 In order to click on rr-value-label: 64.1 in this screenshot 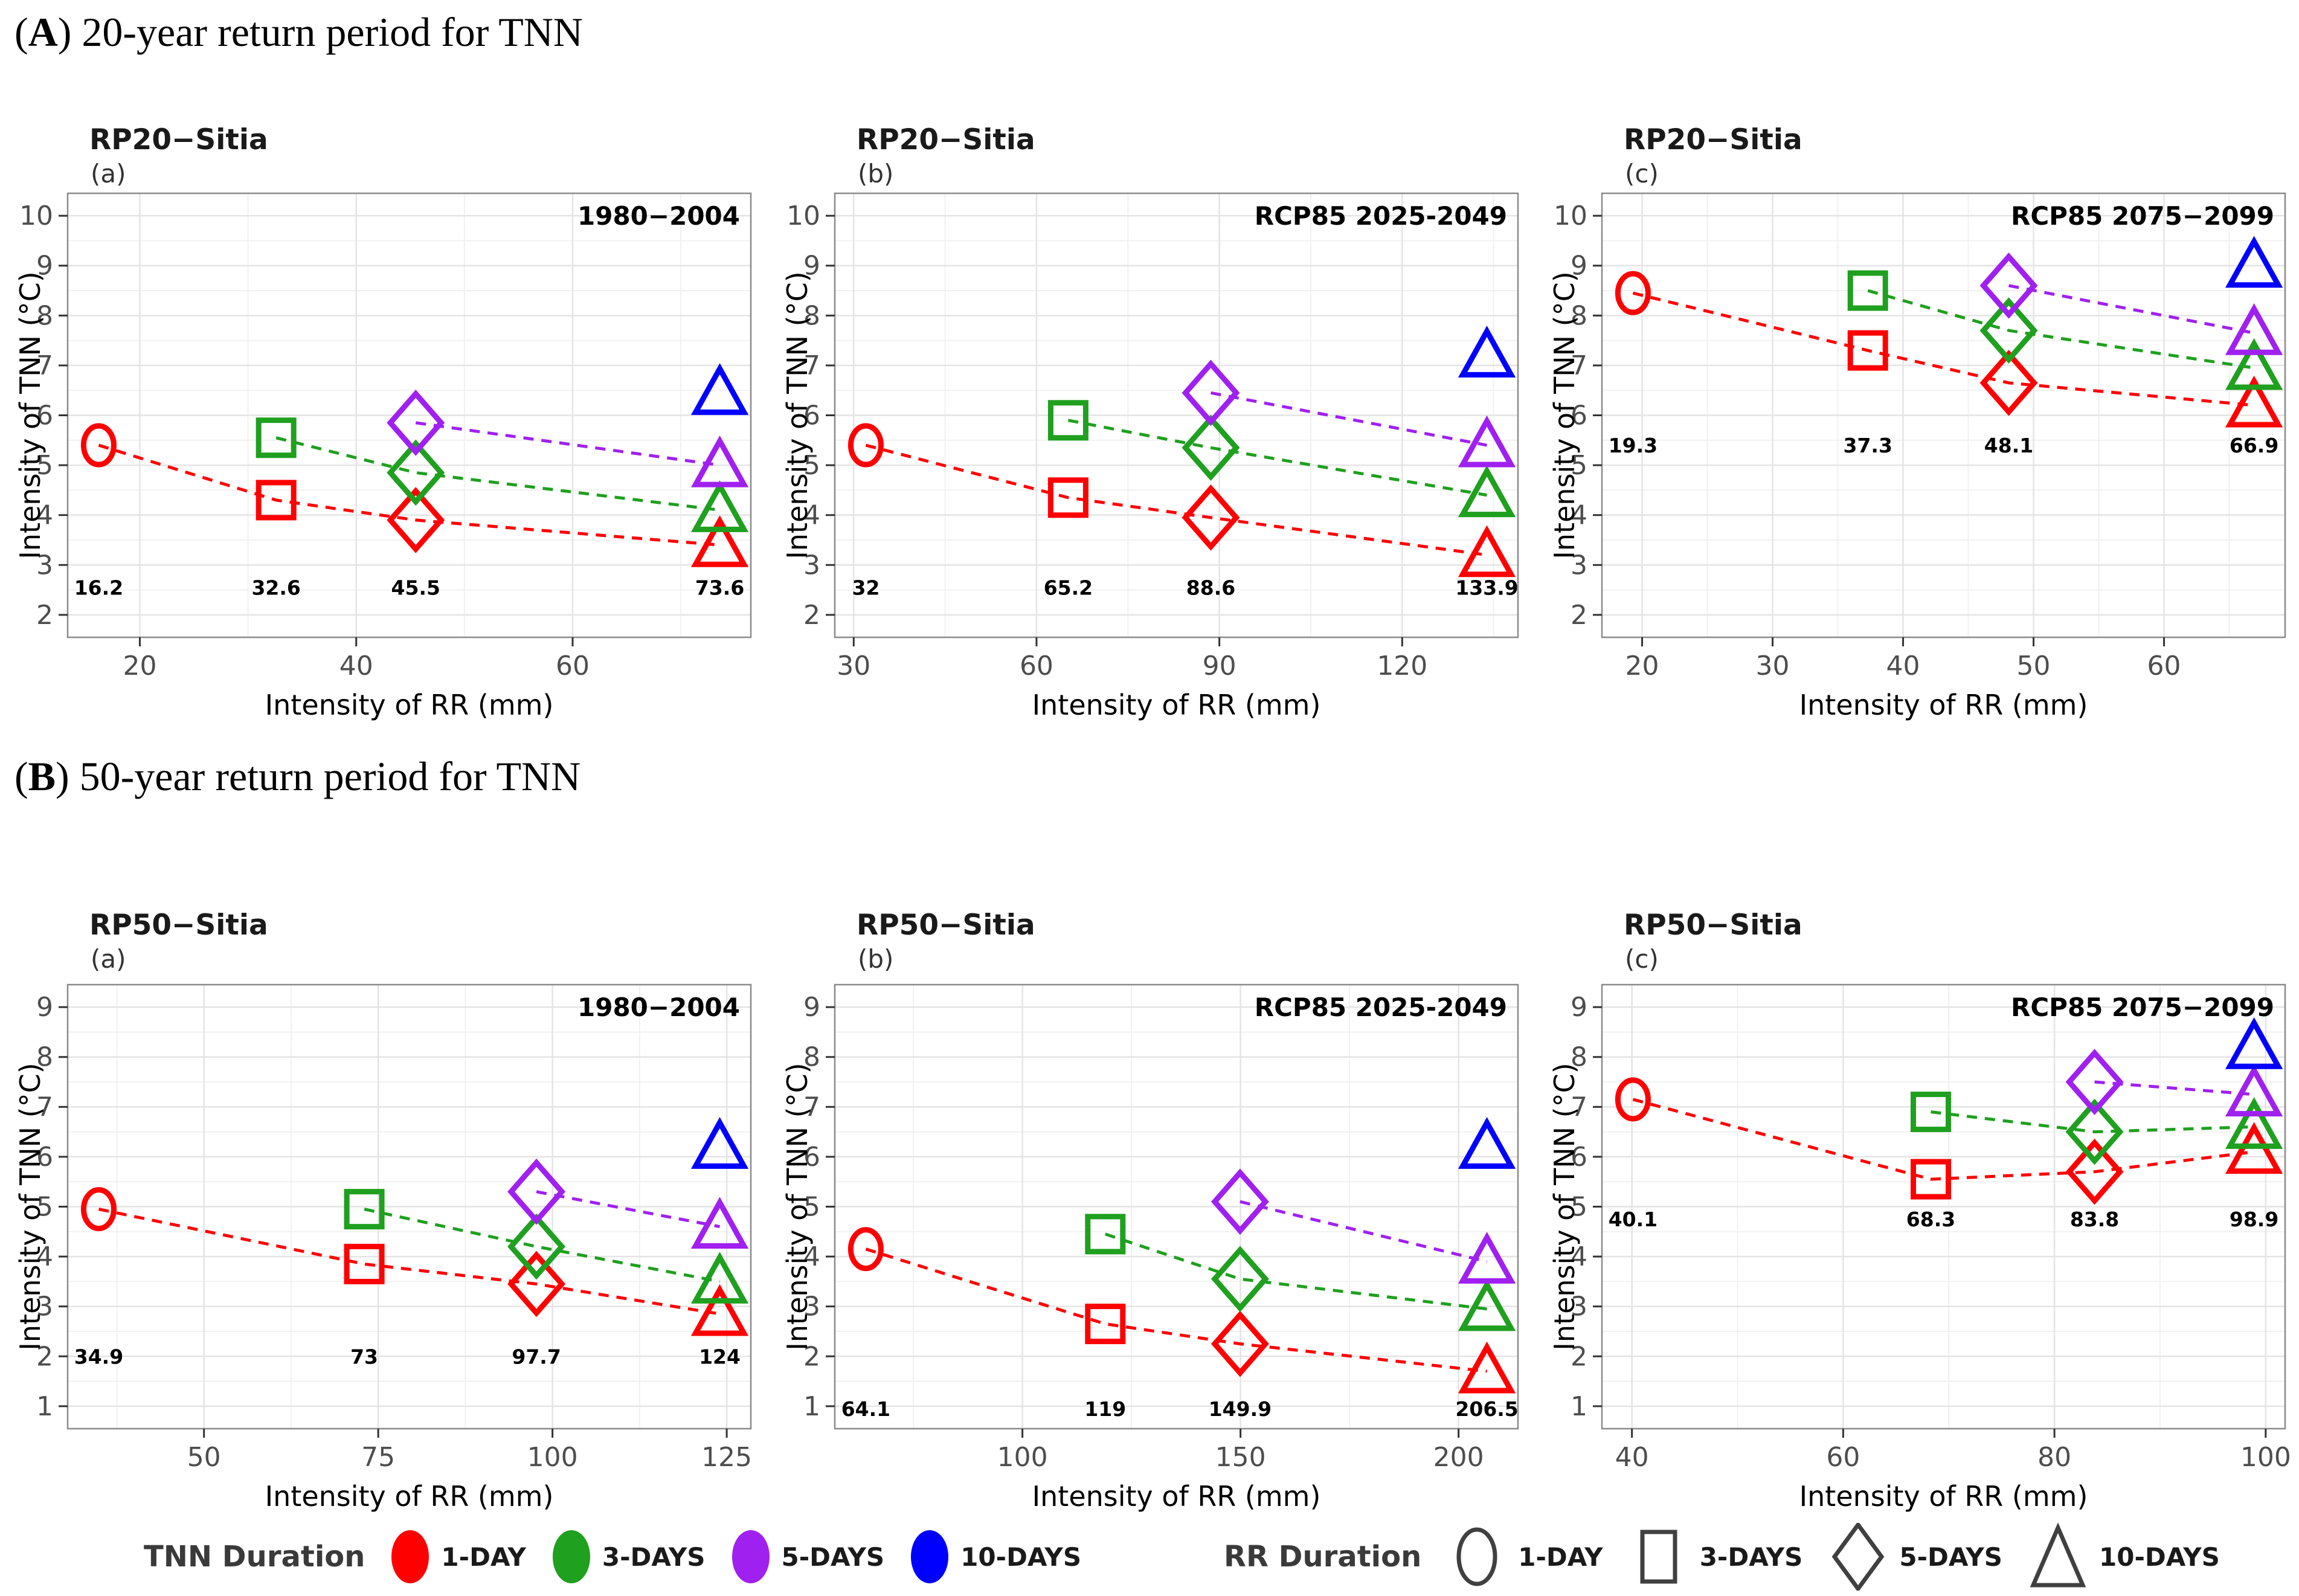, I will do `click(865, 1409)`.